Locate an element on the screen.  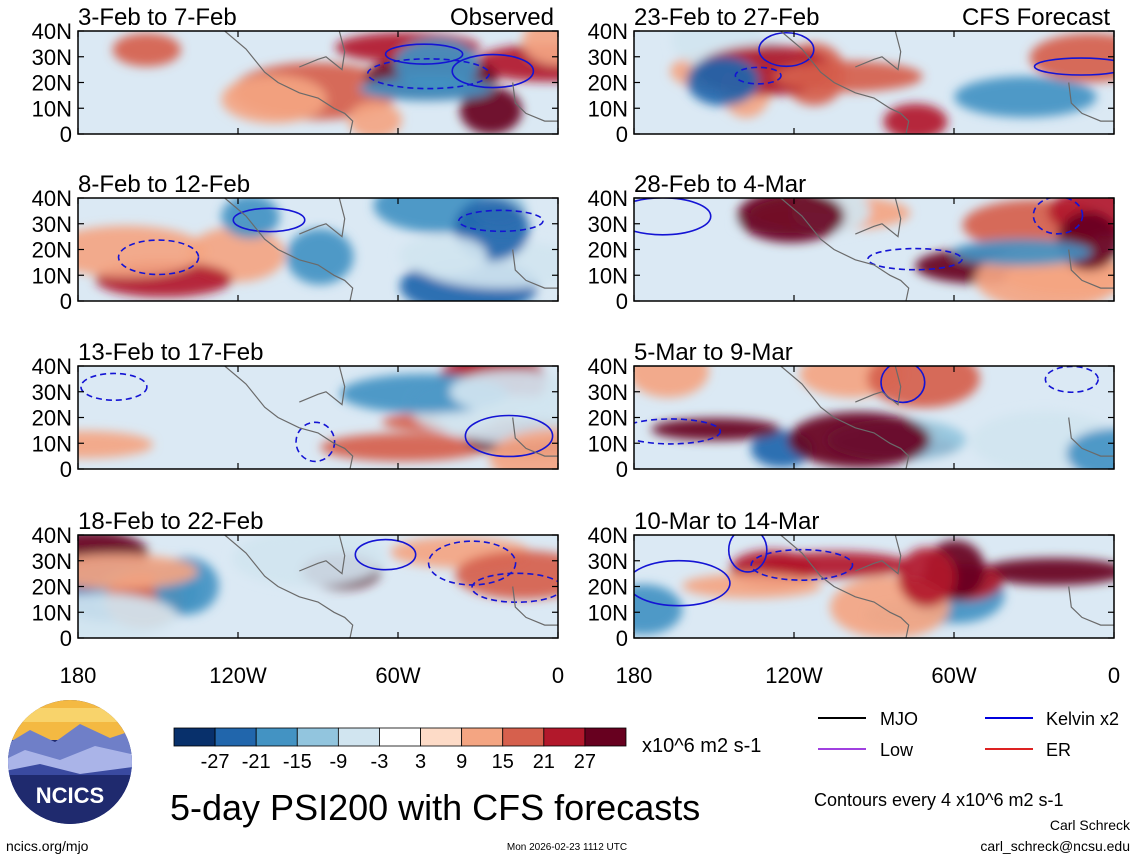
colorbar-label: -3 is located at coordinates (380, 762).